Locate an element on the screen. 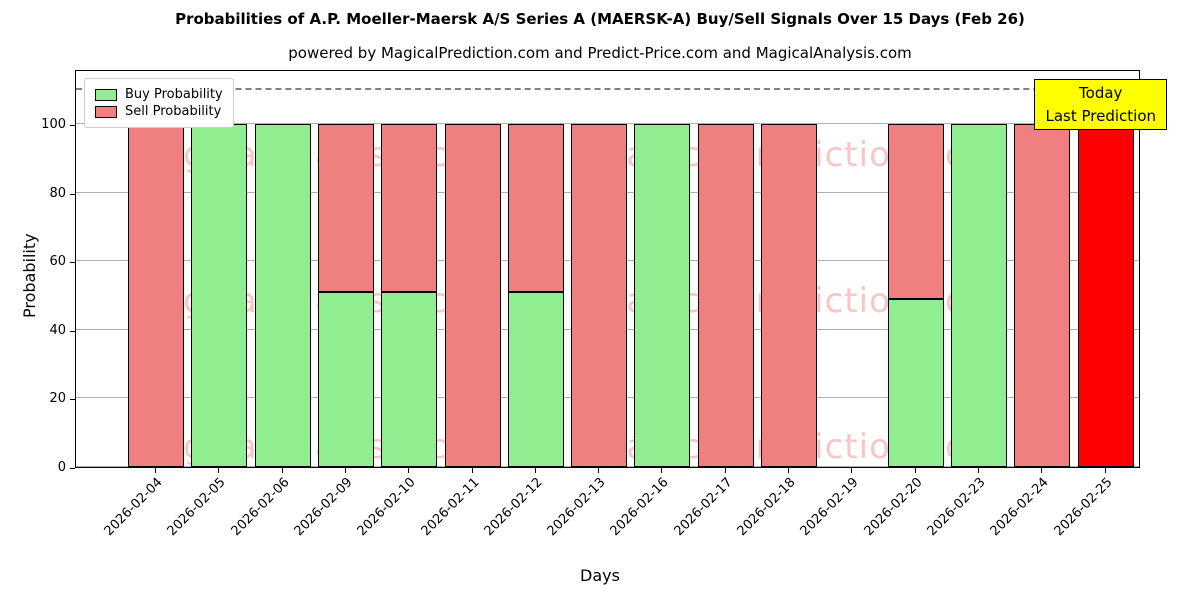  legend-item-buy: Buy Probability is located at coordinates (159, 94).